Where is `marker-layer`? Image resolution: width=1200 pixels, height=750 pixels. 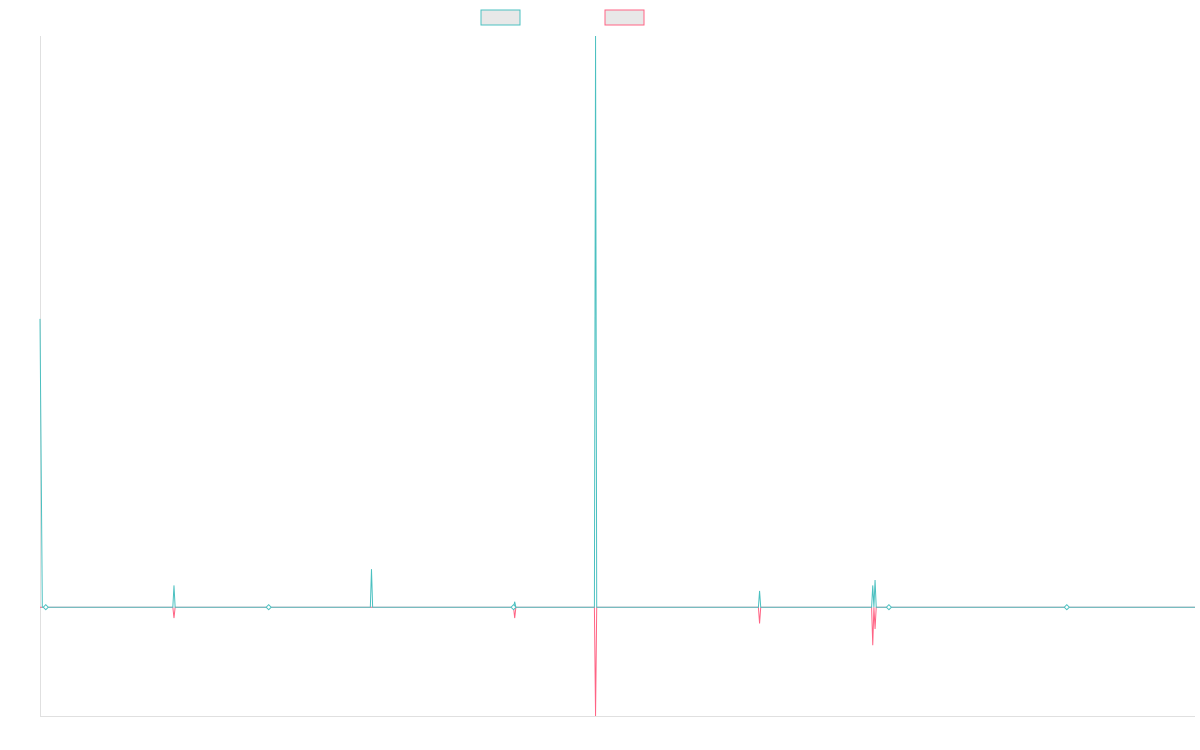 marker-layer is located at coordinates (556, 607).